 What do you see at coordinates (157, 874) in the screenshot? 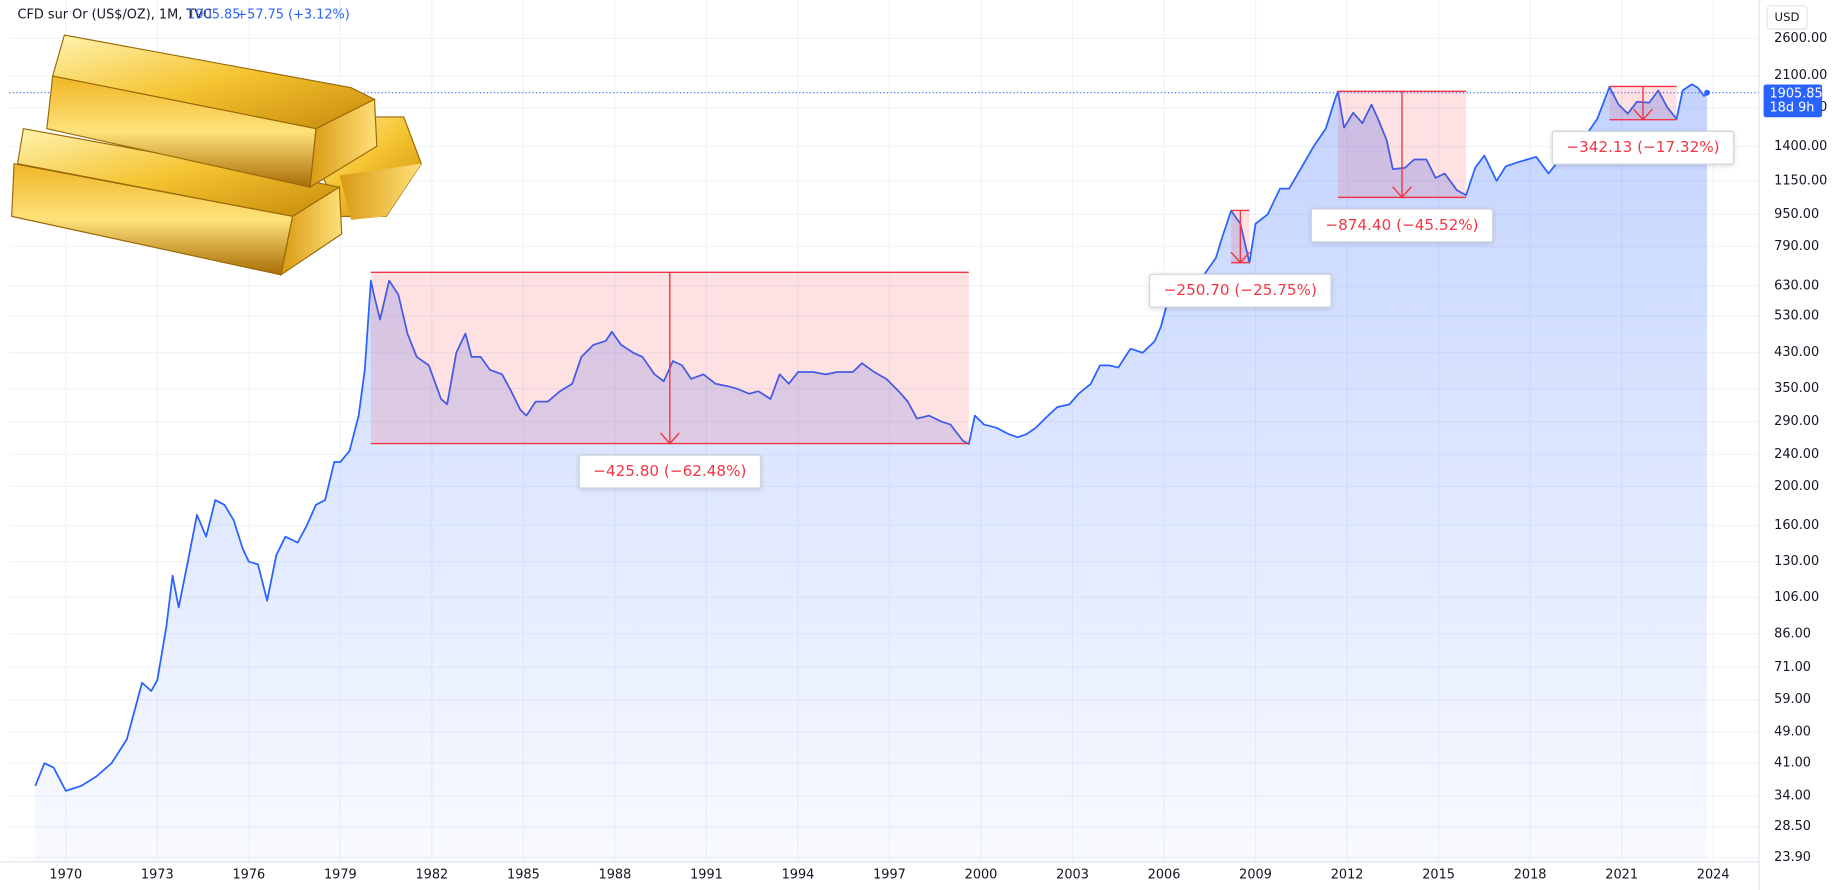
I see `x-tick-label: 1973` at bounding box center [157, 874].